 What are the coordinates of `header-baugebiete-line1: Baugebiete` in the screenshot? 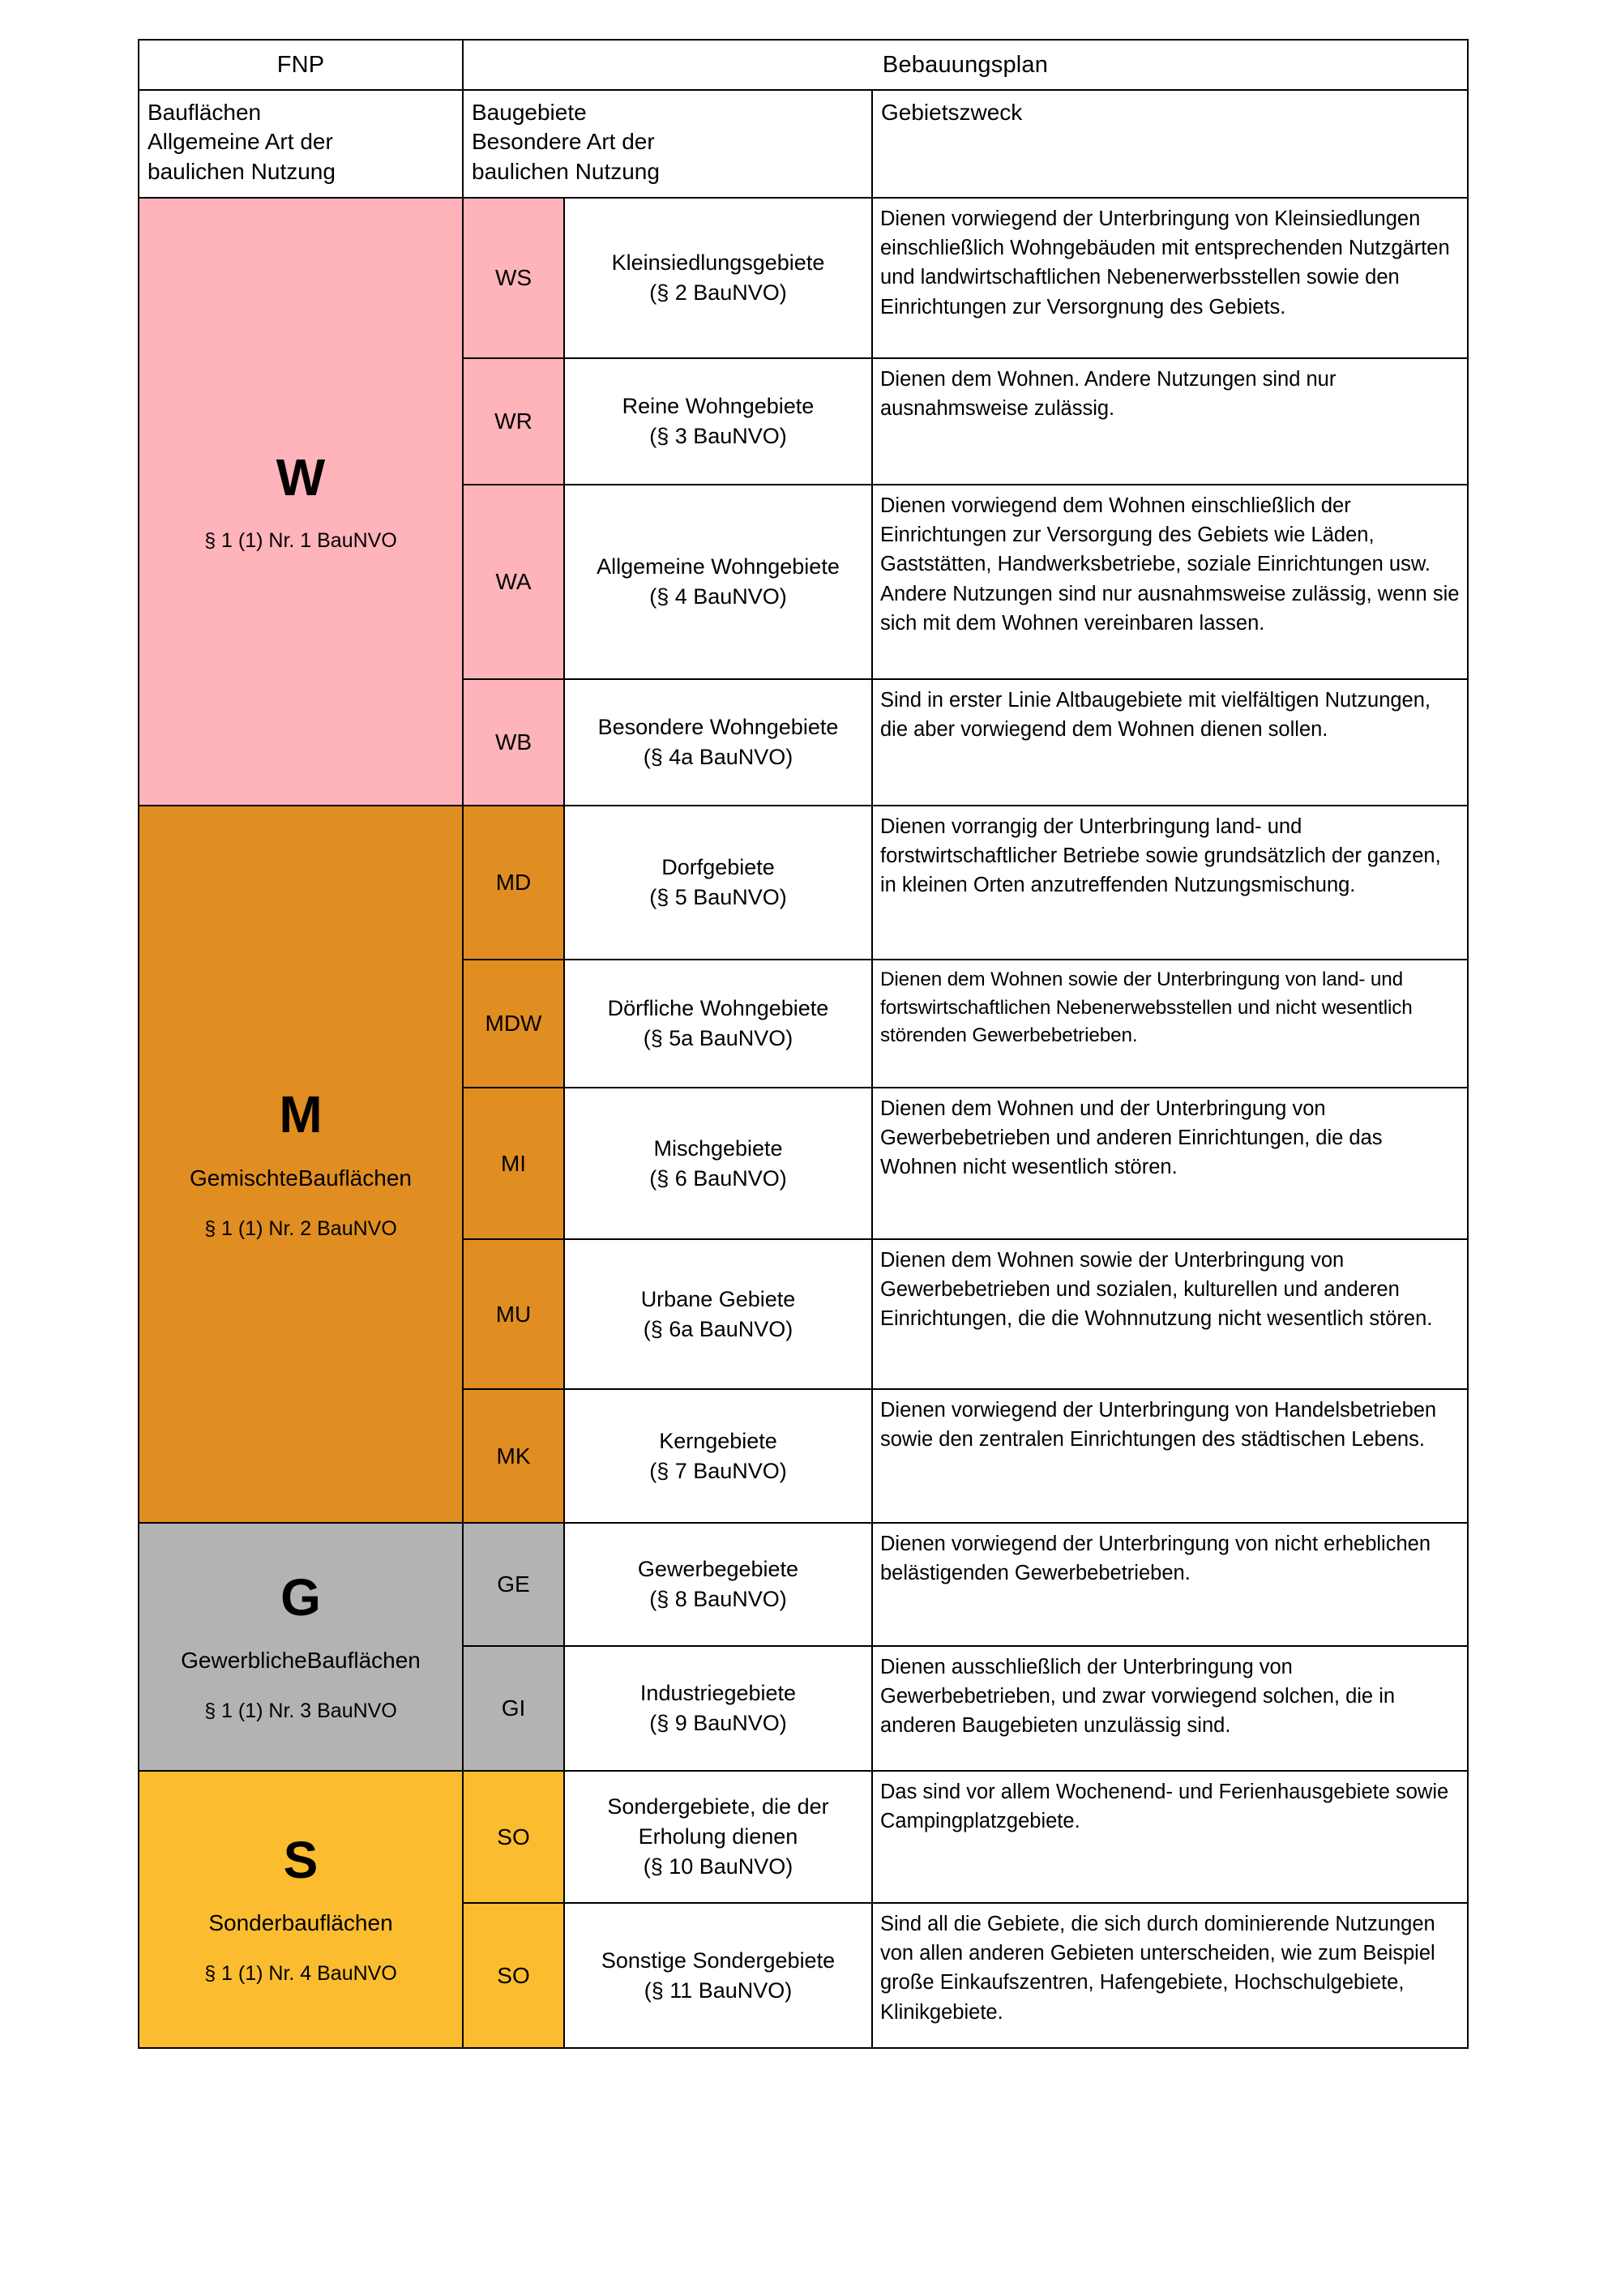 It's located at (530, 112).